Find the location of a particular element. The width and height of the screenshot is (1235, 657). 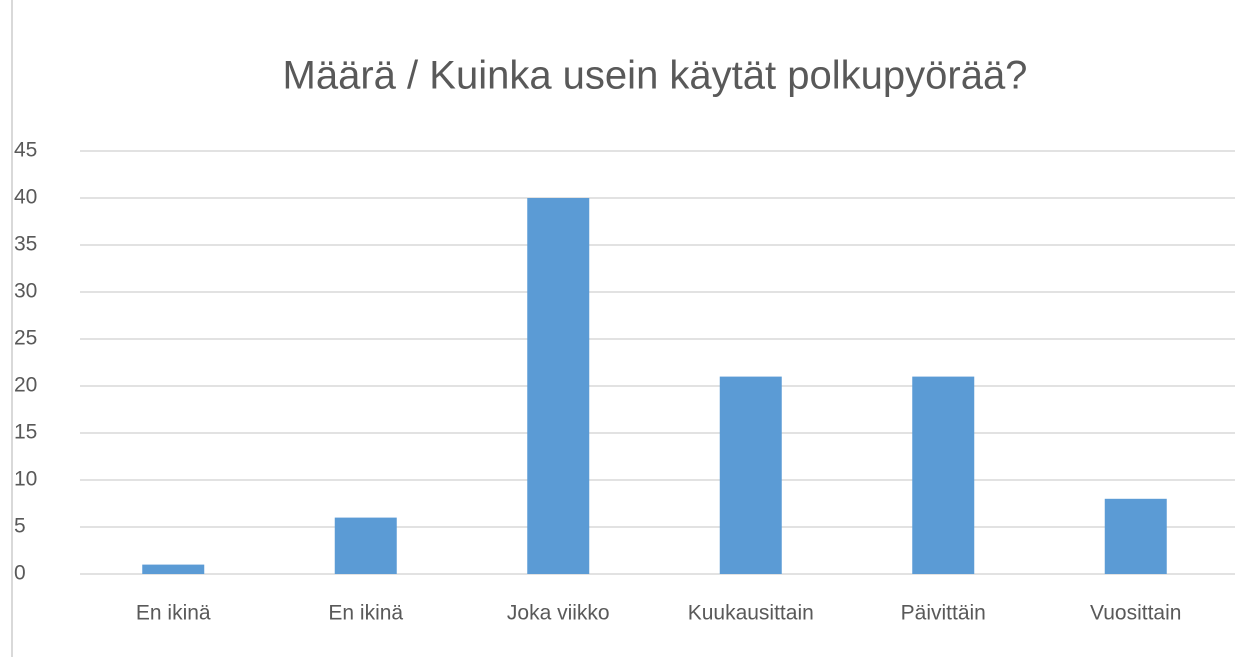

y-tick-label: 0 is located at coordinates (20, 573).